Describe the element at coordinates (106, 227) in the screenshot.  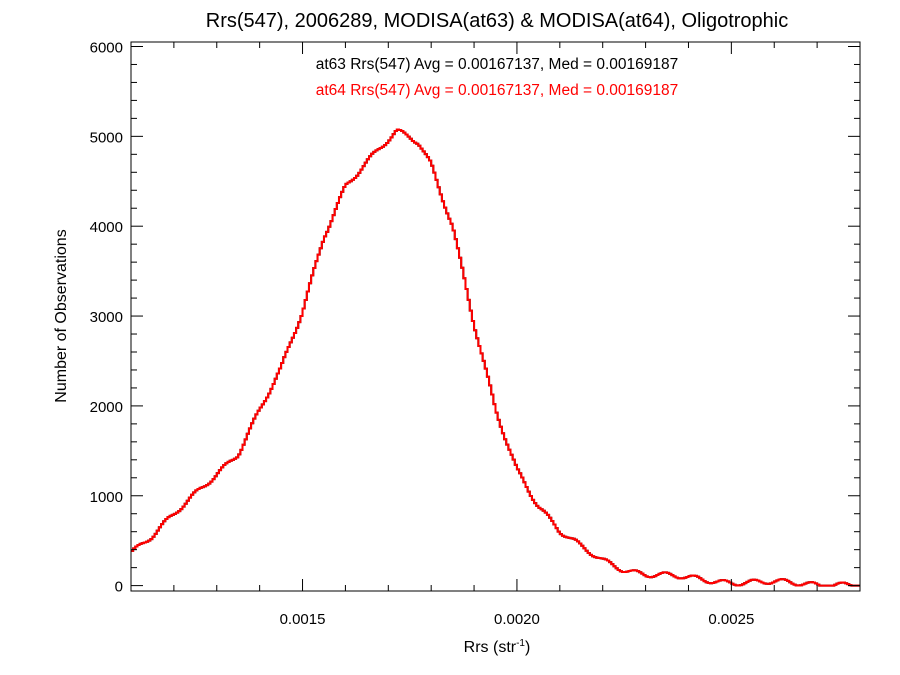
I see `y-tick-label: 4000` at that location.